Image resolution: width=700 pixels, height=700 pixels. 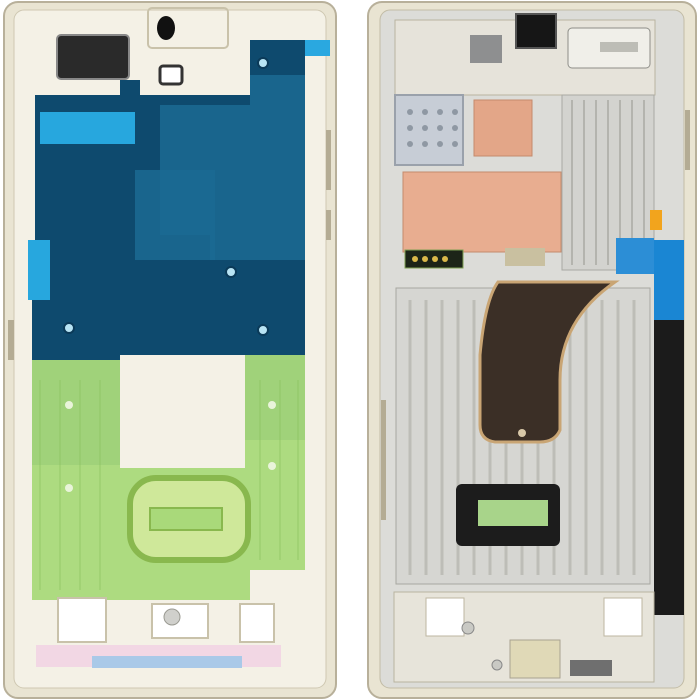 I want to click on graphite-sheet, so click(x=549, y=362).